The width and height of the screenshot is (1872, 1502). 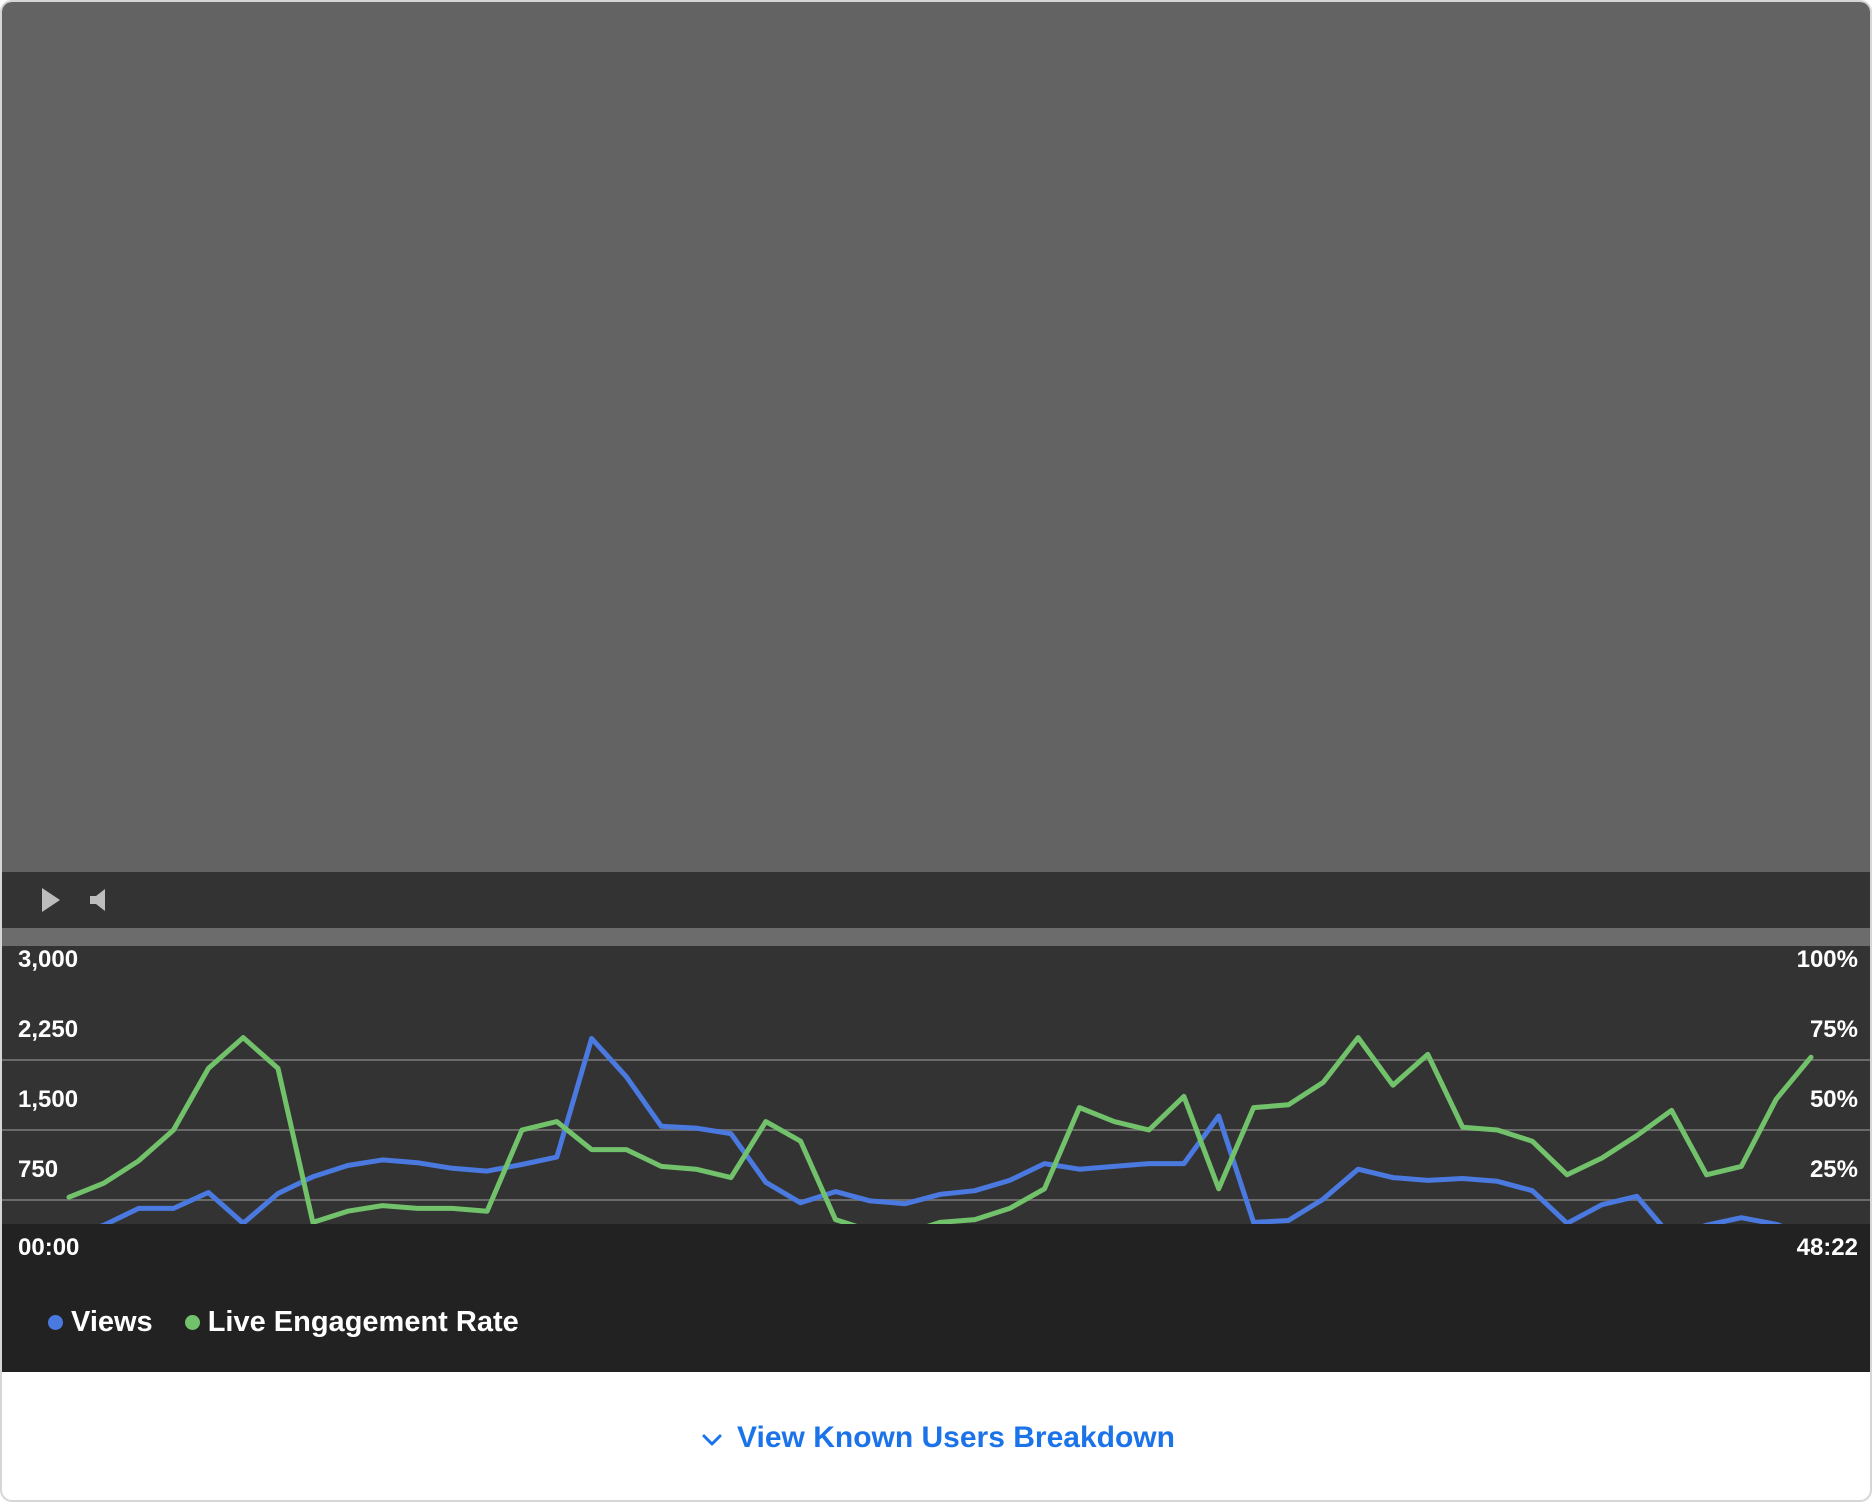 I want to click on left-axis-tick-750: 750, so click(x=38, y=1169).